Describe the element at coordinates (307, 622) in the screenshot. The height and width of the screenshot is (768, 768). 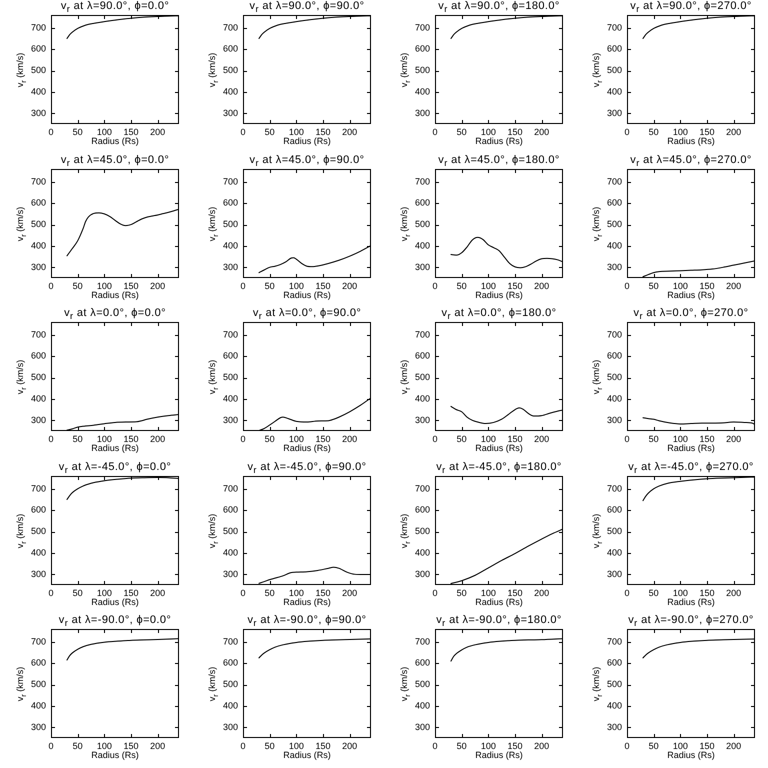
I see `chart-title: v$_{r}$ at λ=-90.0°, ϕ=90.0°` at that location.